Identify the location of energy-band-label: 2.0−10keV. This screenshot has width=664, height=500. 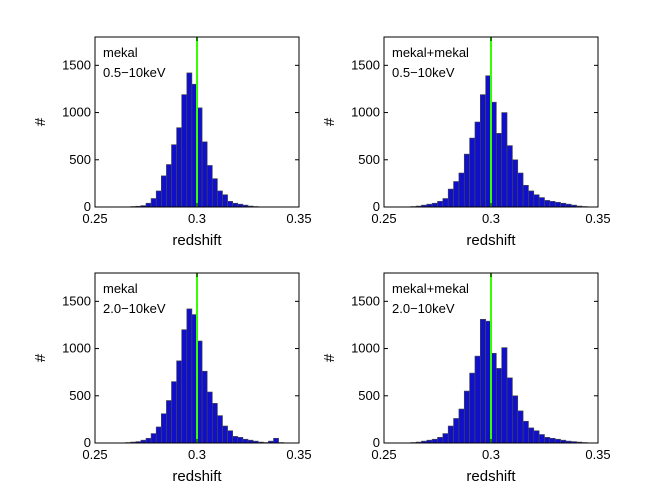
(134, 308).